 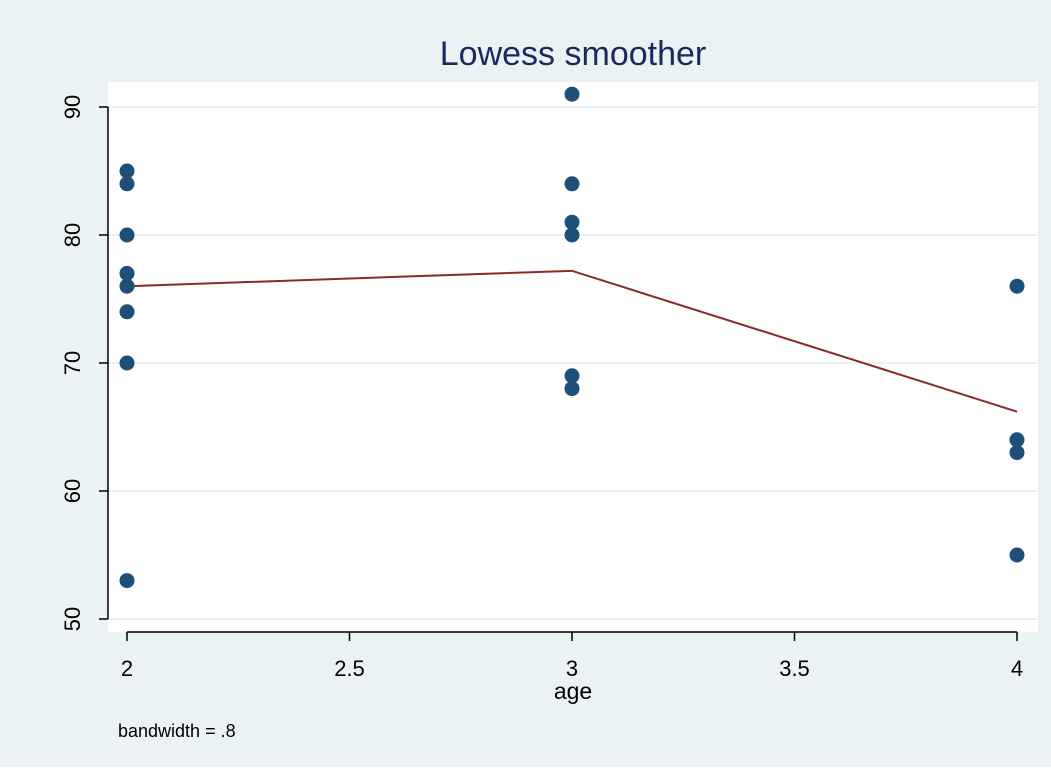 What do you see at coordinates (177, 731) in the screenshot?
I see `bandwidth-note: bandwidth = .8` at bounding box center [177, 731].